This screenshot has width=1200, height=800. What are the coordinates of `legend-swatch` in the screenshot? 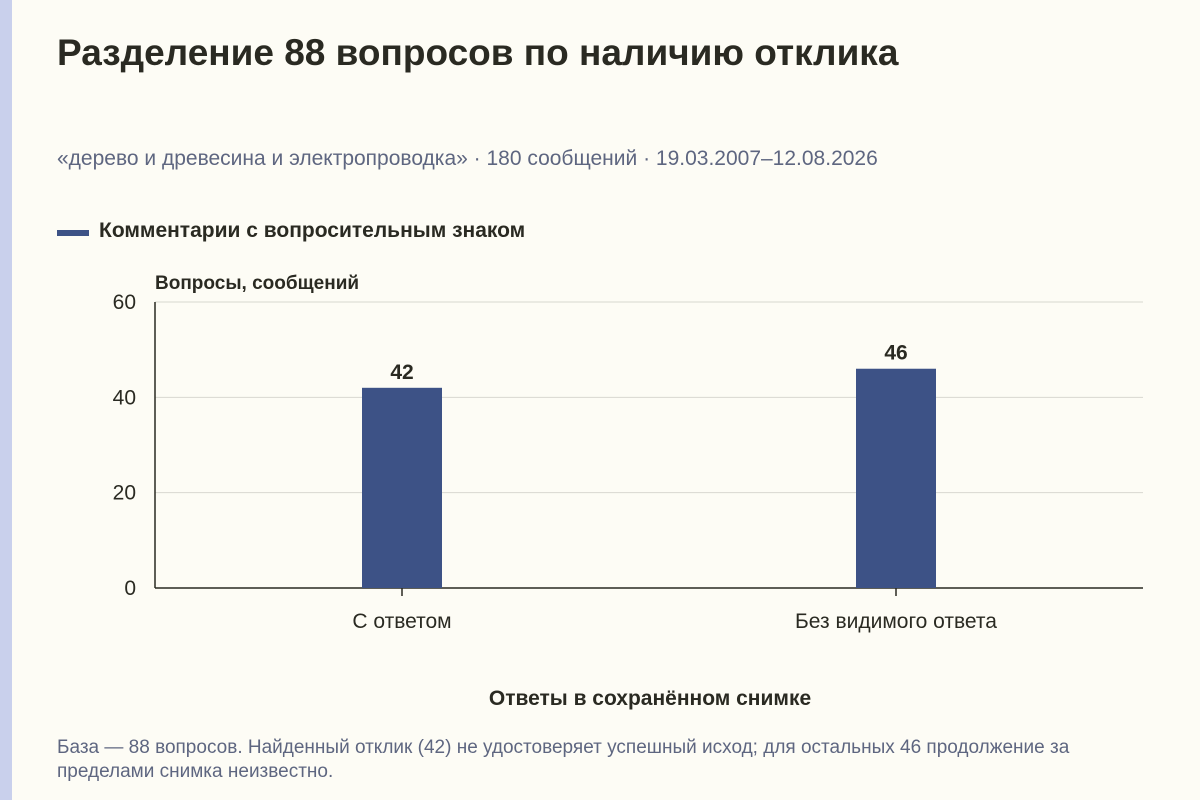 It's located at (73, 233).